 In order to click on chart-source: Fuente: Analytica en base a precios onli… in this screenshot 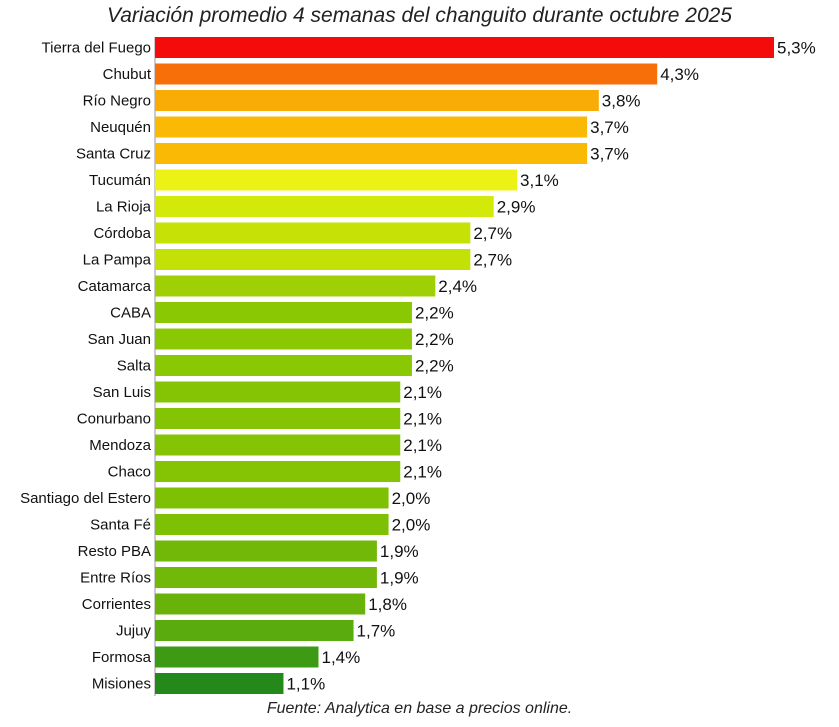, I will do `click(419, 709)`.